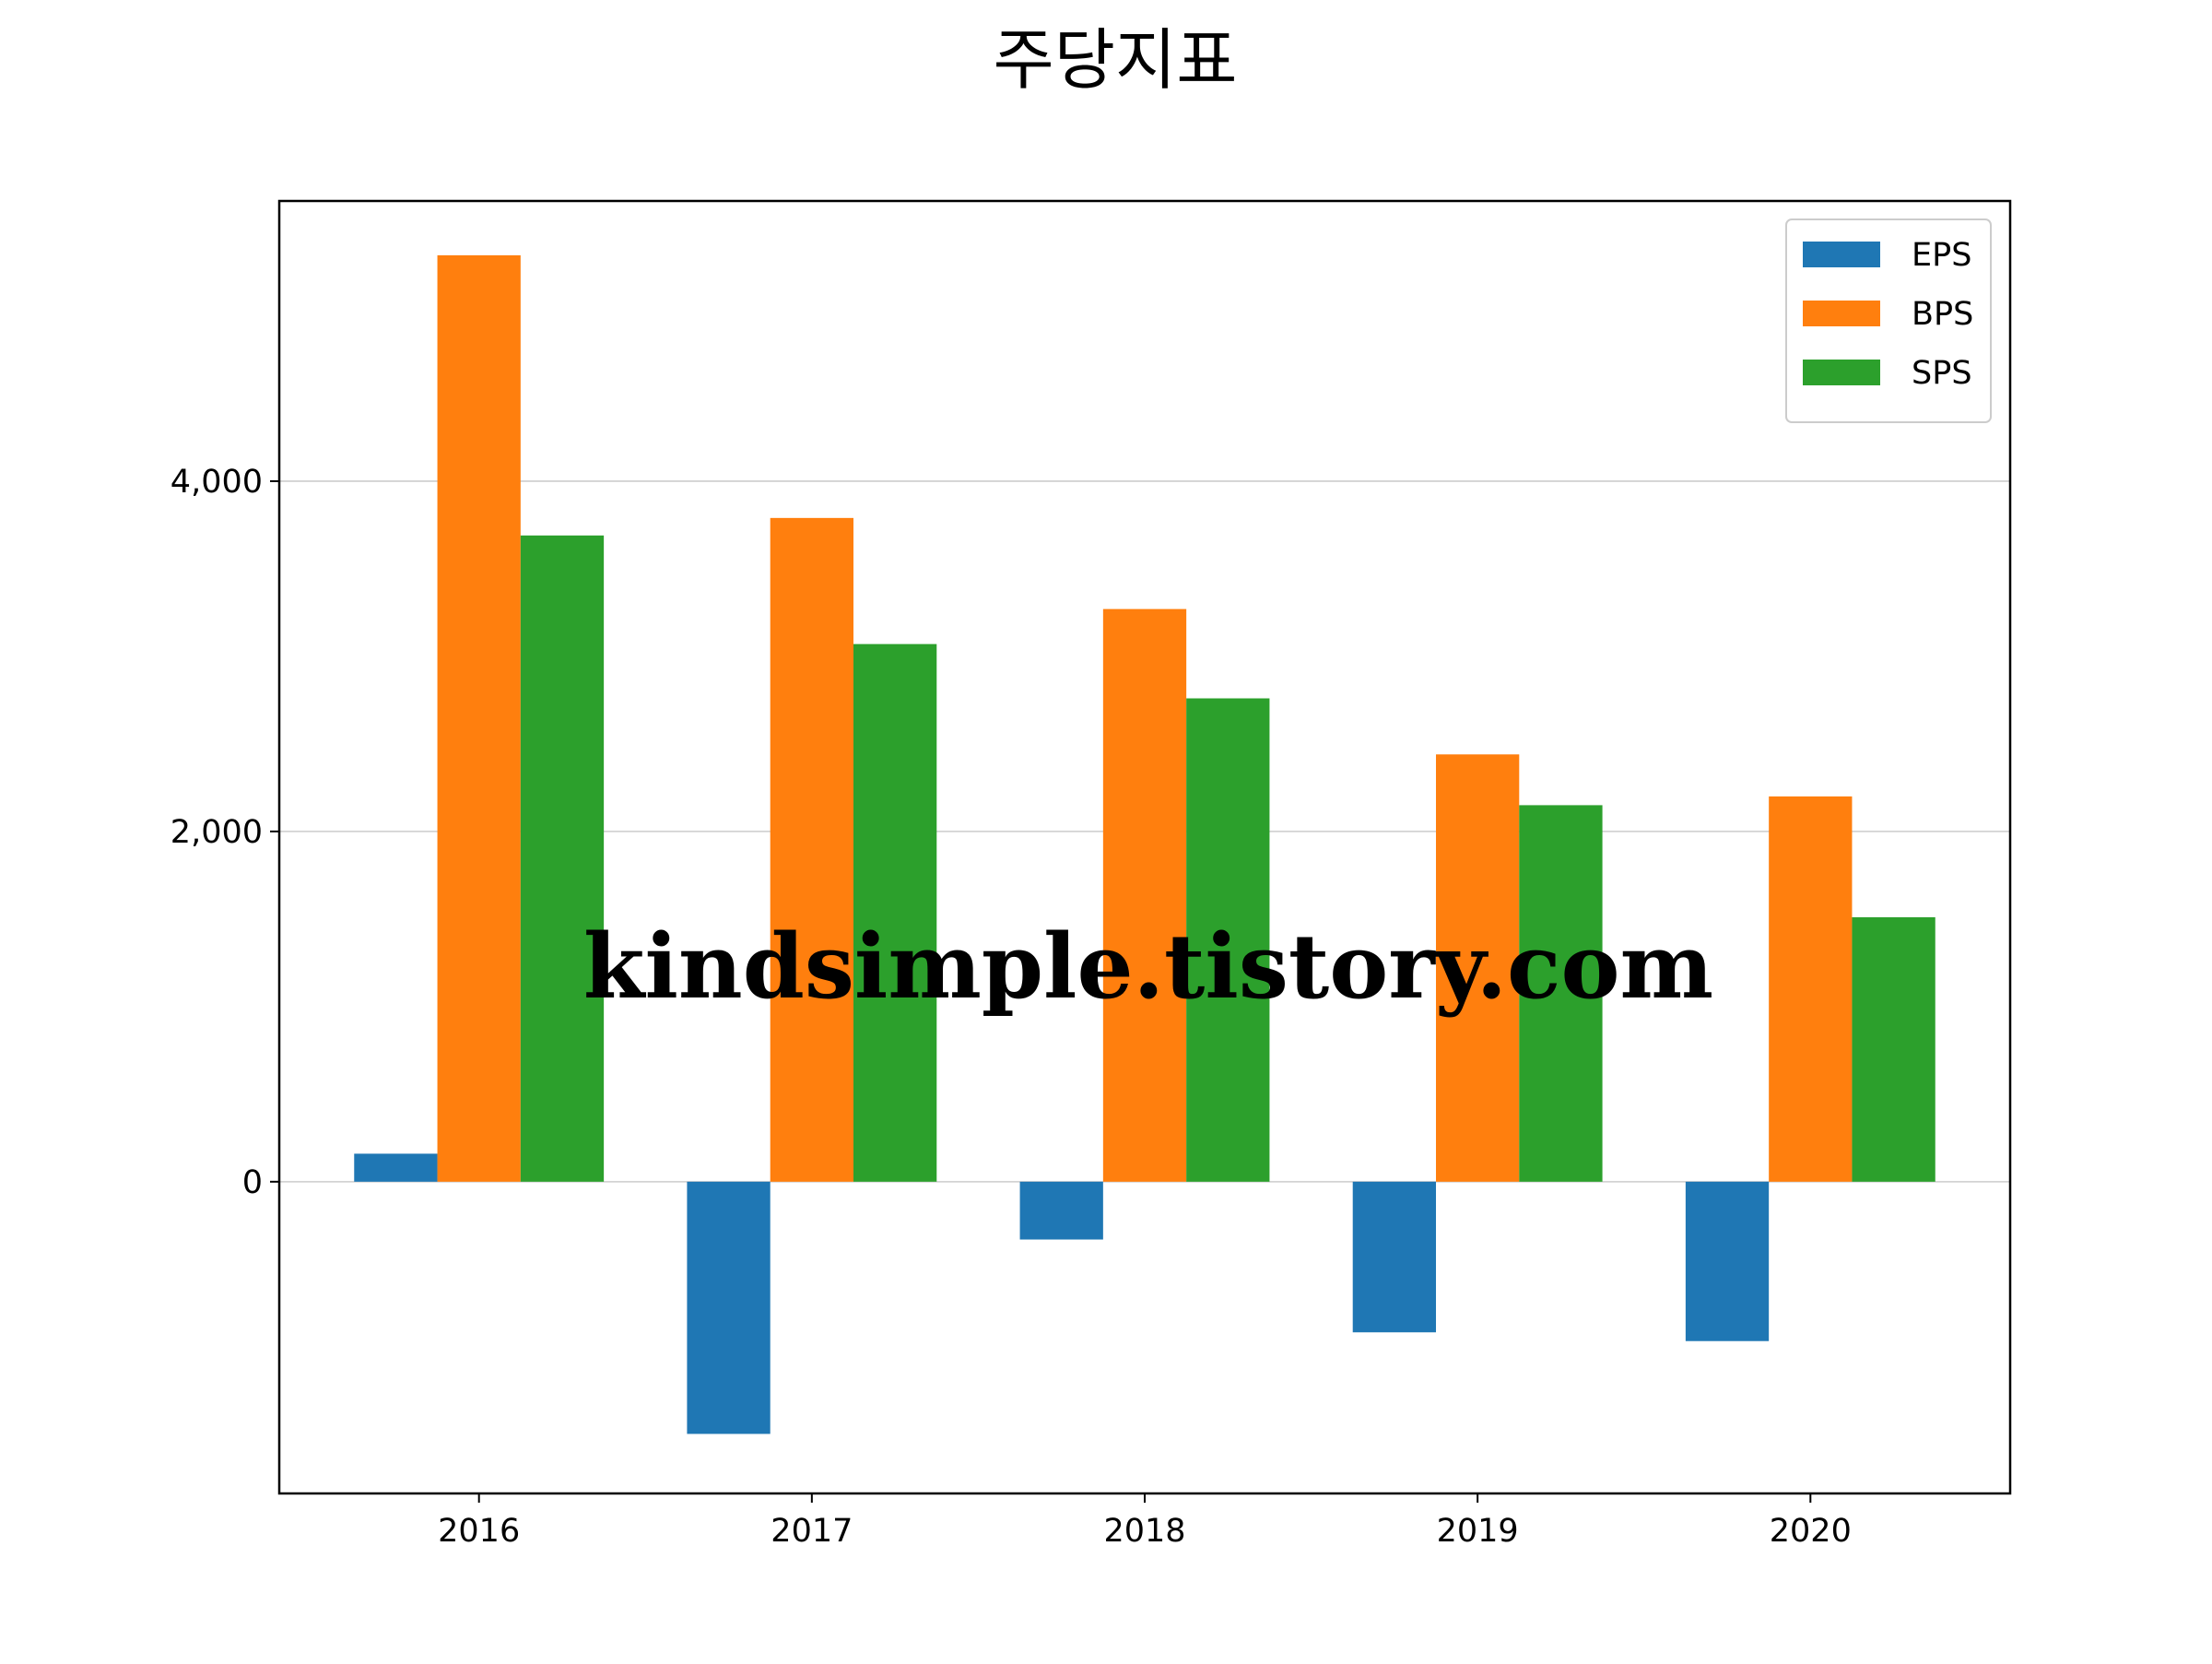  Describe the element at coordinates (396, 1167) in the screenshot. I see `bar-eps-2016` at that location.